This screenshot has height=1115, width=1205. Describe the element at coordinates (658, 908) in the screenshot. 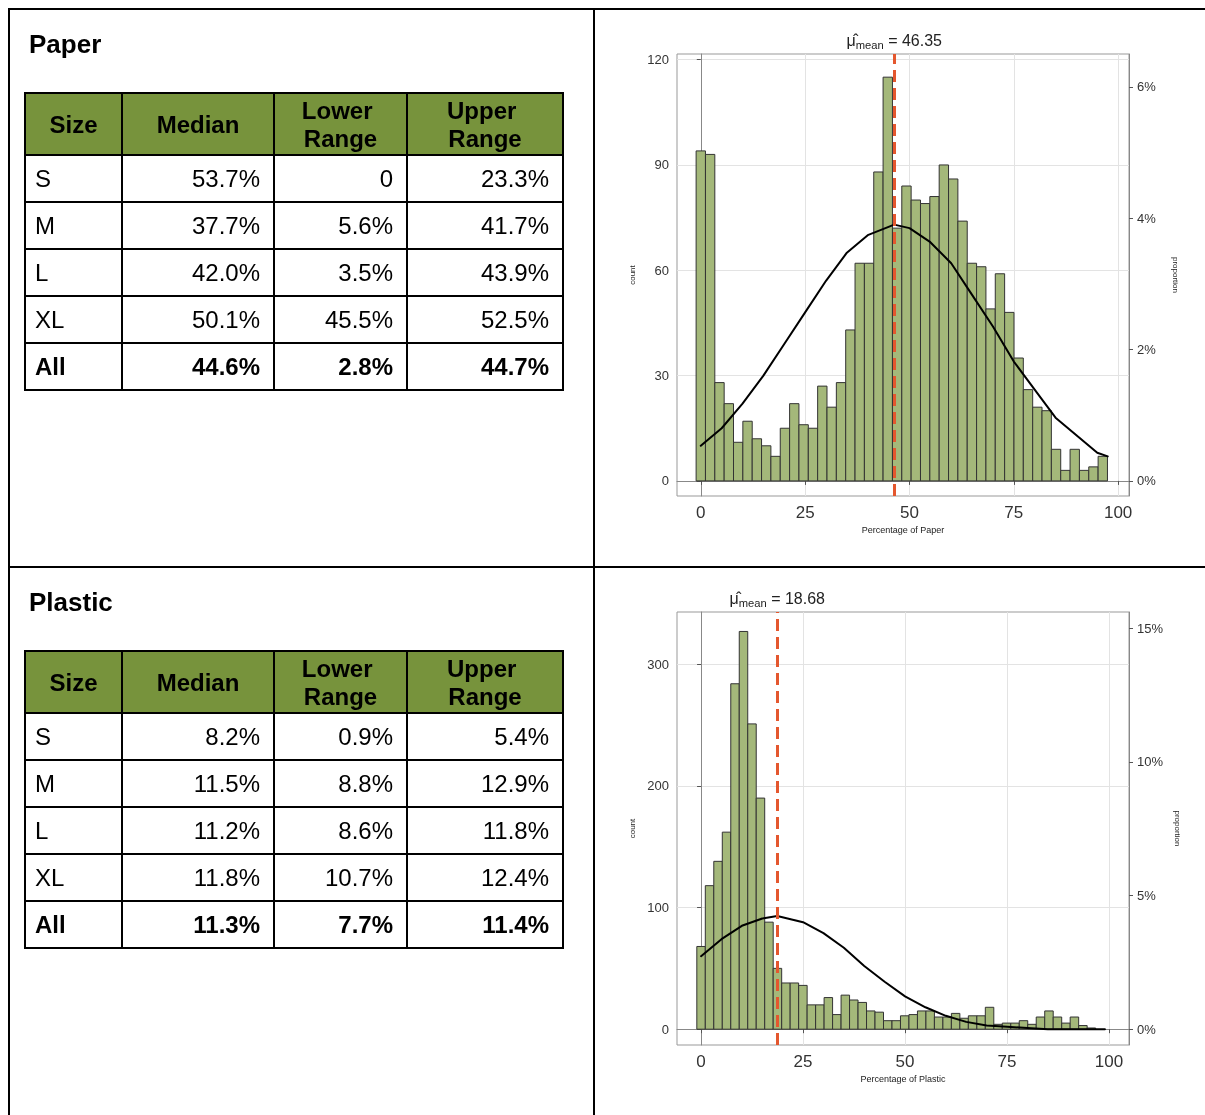

I see `y-tick-label: 100` at that location.